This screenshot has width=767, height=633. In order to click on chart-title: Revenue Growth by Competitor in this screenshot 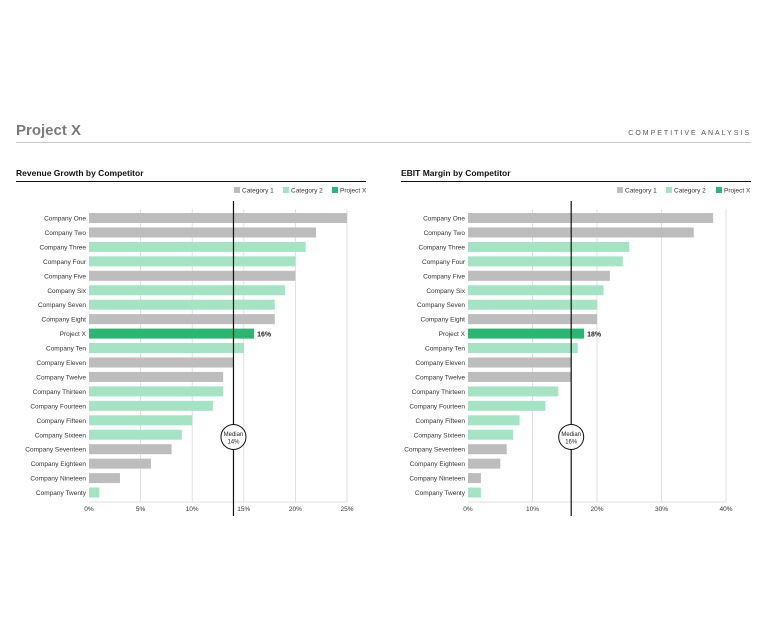, I will do `click(80, 173)`.